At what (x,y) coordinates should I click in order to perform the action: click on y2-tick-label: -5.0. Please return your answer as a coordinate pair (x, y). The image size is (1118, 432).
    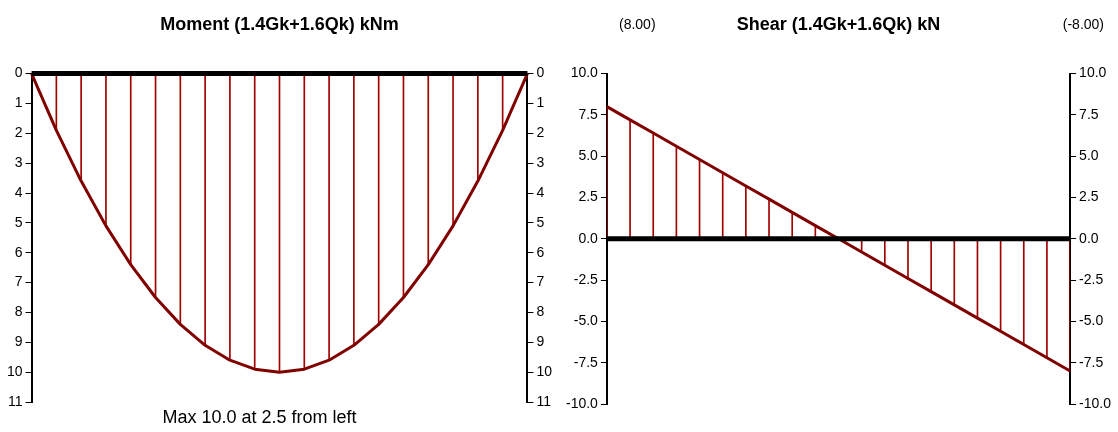
    Looking at the image, I should click on (1091, 320).